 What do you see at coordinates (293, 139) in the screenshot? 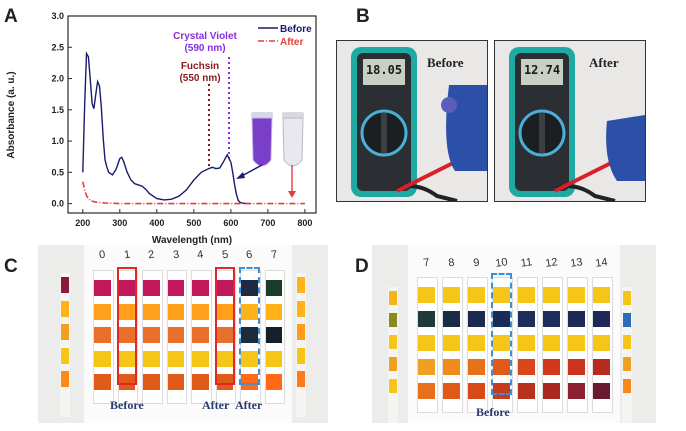
I see `vial-after` at bounding box center [293, 139].